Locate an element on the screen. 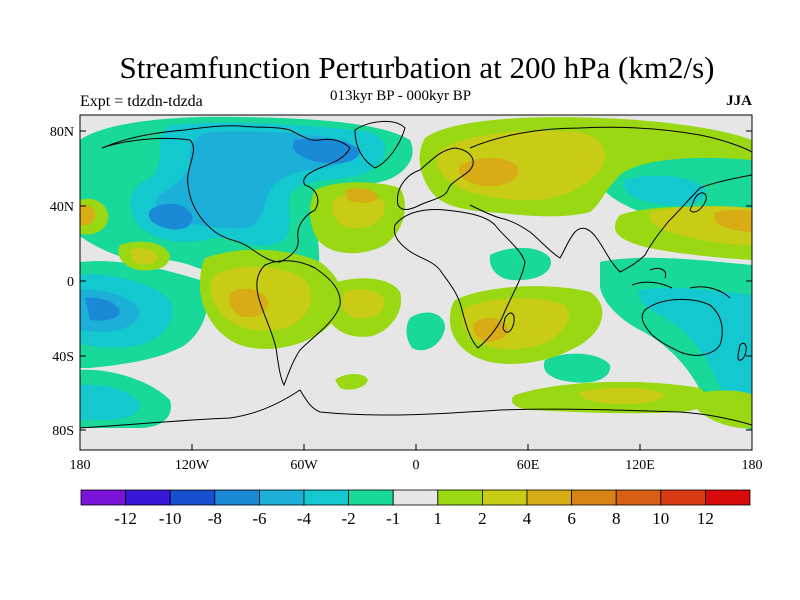 This screenshot has width=800, height=600. colorbar-label: 4 is located at coordinates (527, 518).